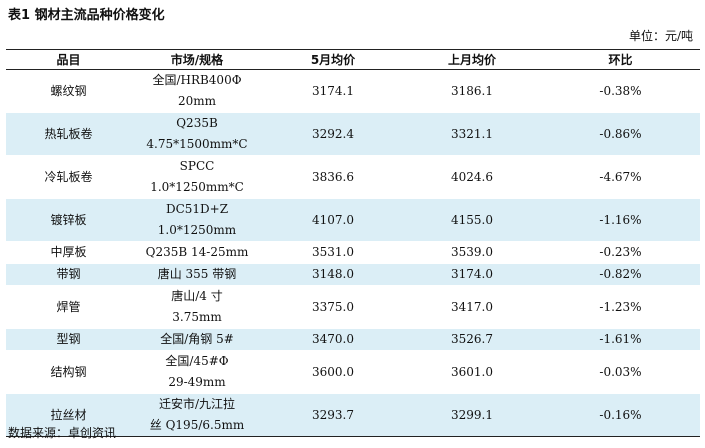  I want to click on spec-cell: 唐山 355 带钢, so click(197, 274).